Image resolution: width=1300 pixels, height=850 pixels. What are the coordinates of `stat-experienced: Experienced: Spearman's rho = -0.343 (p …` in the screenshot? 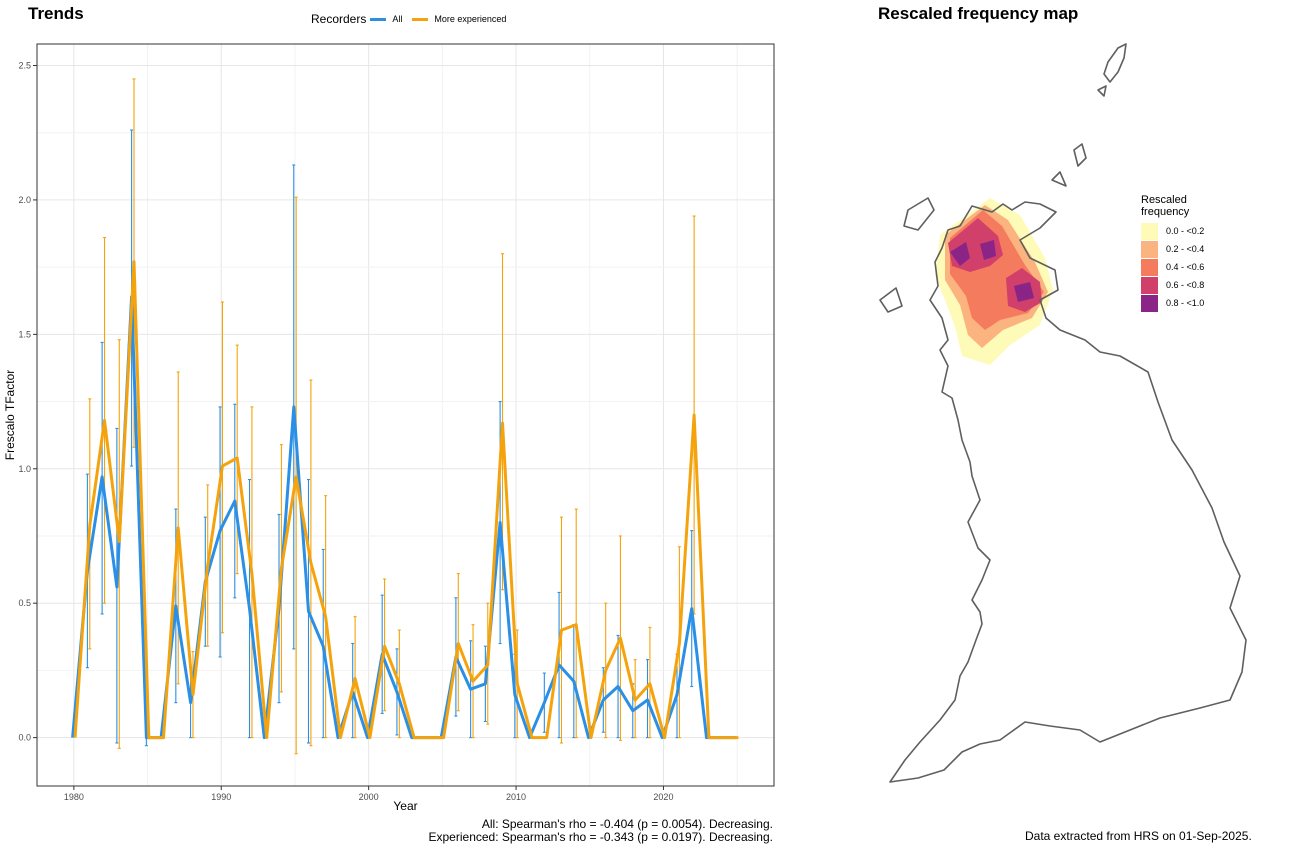 It's located at (601, 837).